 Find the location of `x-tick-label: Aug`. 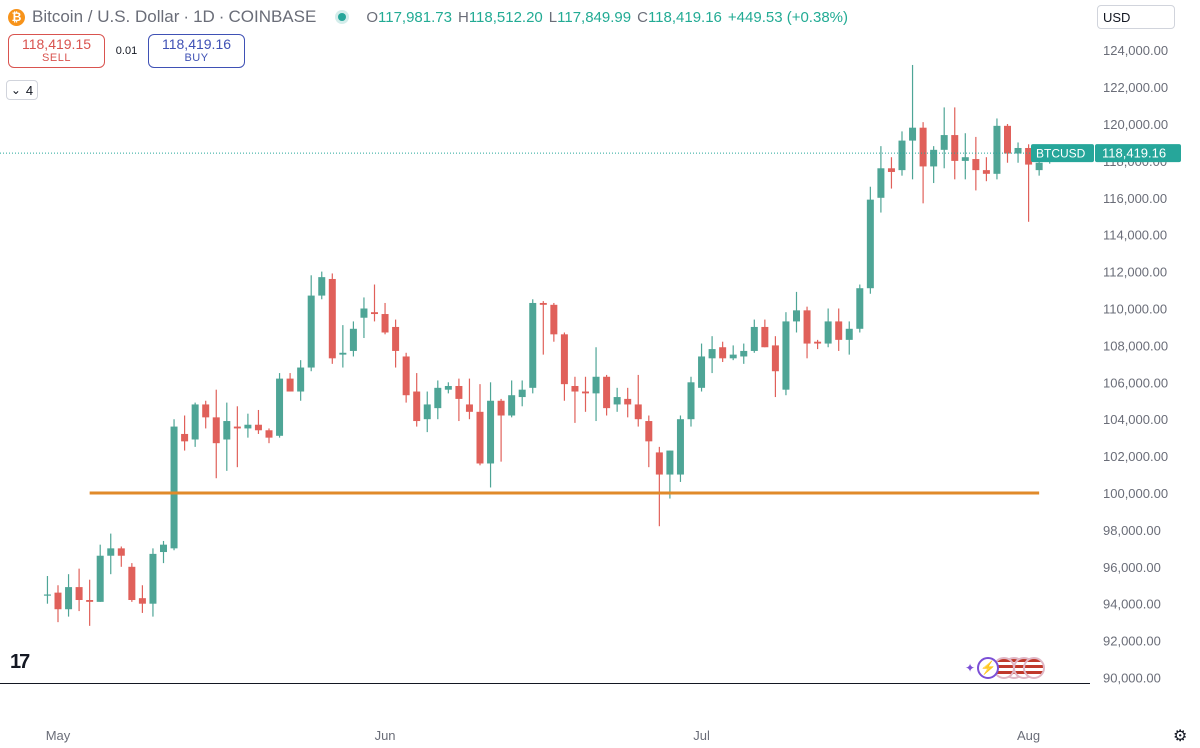

x-tick-label: Aug is located at coordinates (1028, 735).